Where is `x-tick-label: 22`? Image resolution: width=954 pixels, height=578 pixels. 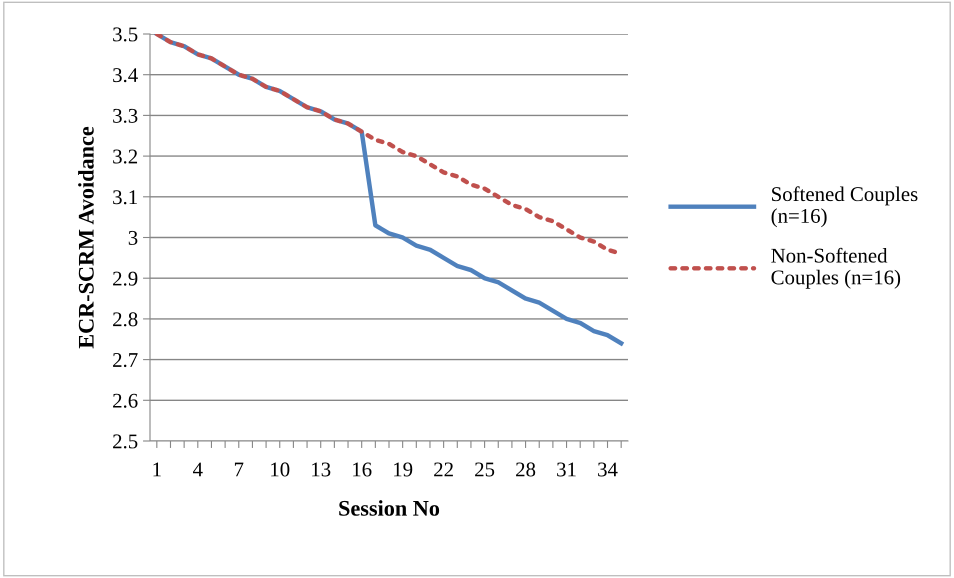 x-tick-label: 22 is located at coordinates (443, 469).